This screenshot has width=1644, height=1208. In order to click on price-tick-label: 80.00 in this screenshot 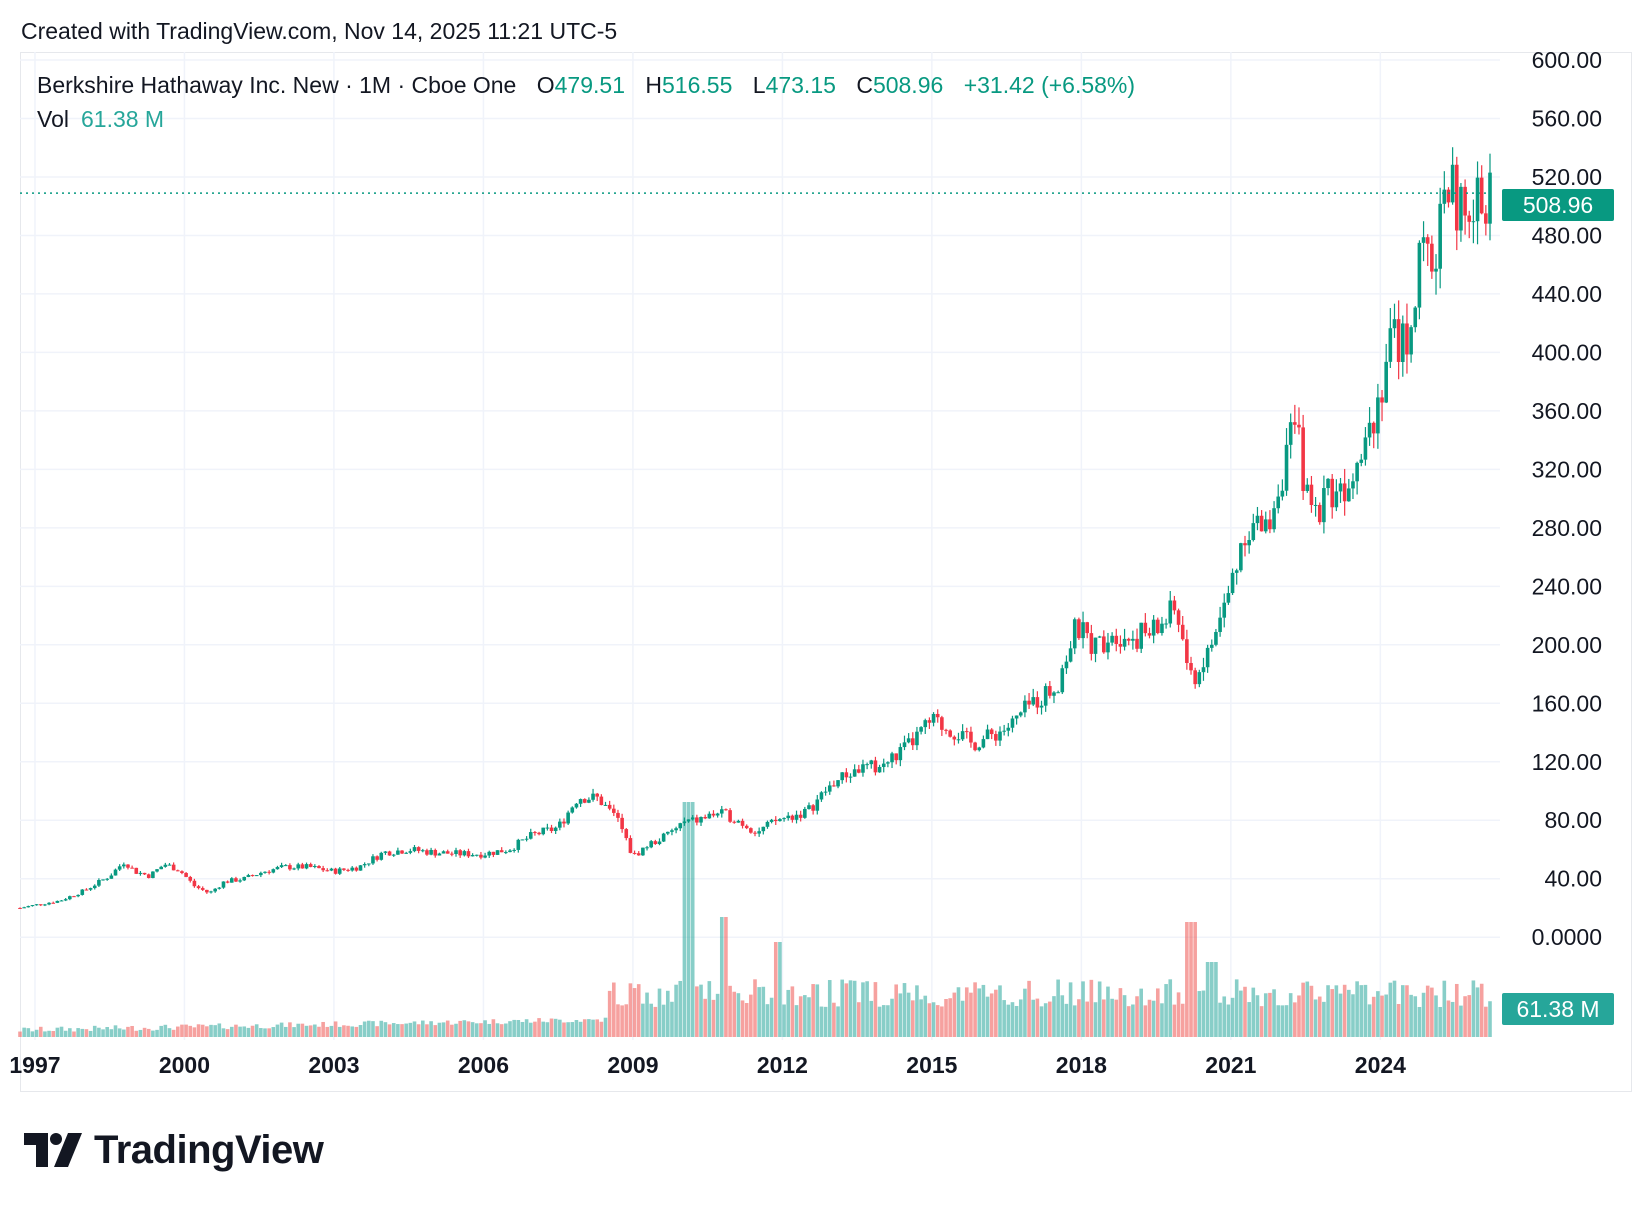, I will do `click(1573, 820)`.